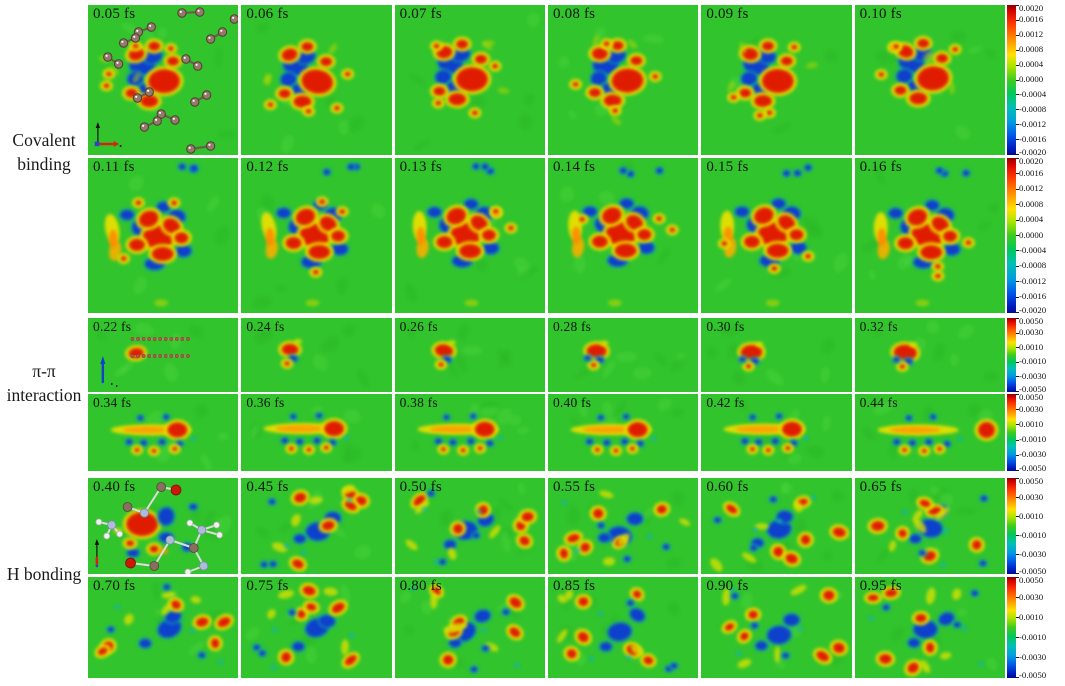  I want to click on snapshot-panel-covalent-binding-0.07fs: 0.07 fs, so click(469, 80).